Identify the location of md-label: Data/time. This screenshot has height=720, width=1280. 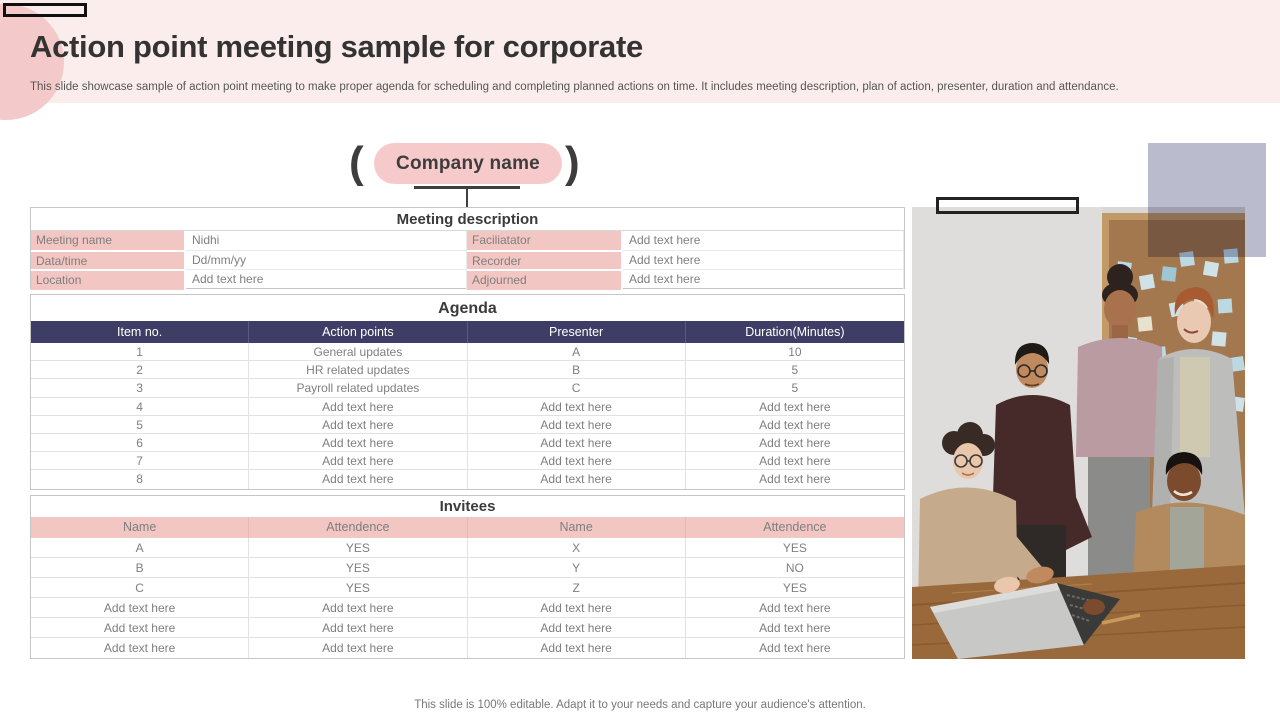
(108, 260).